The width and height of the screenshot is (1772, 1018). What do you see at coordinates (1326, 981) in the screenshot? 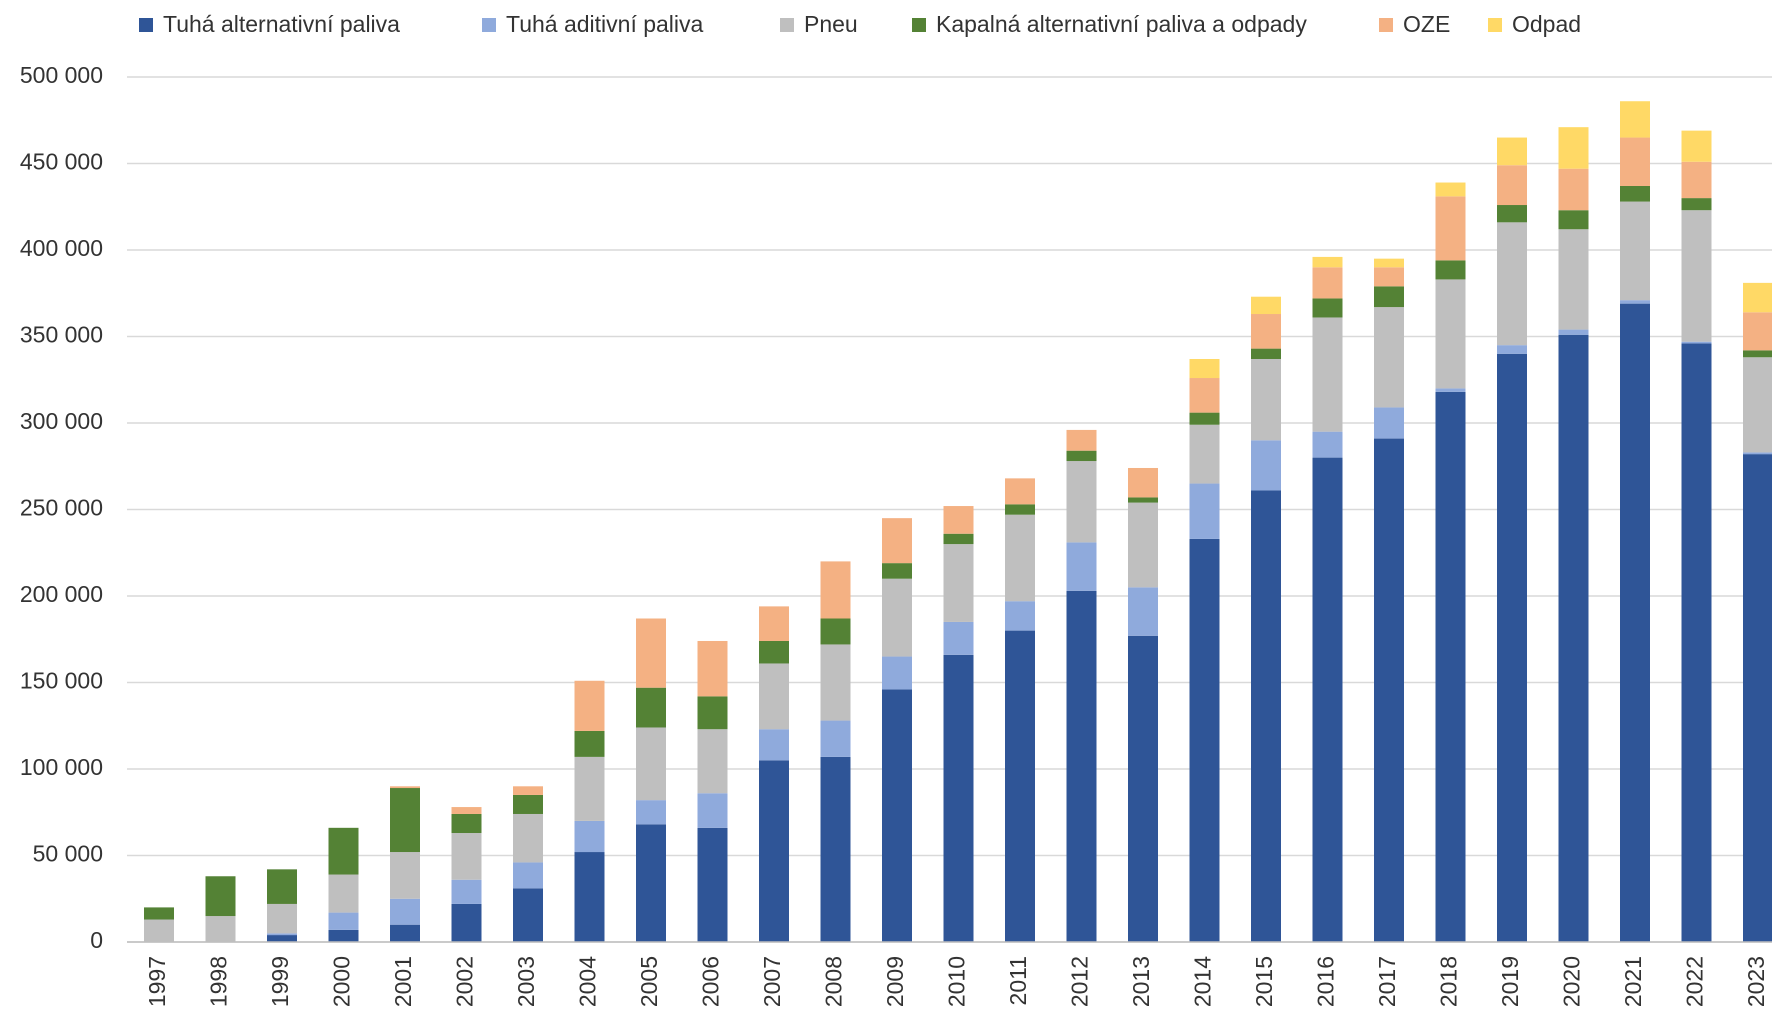
I see `x-tick-label: 2016` at bounding box center [1326, 981].